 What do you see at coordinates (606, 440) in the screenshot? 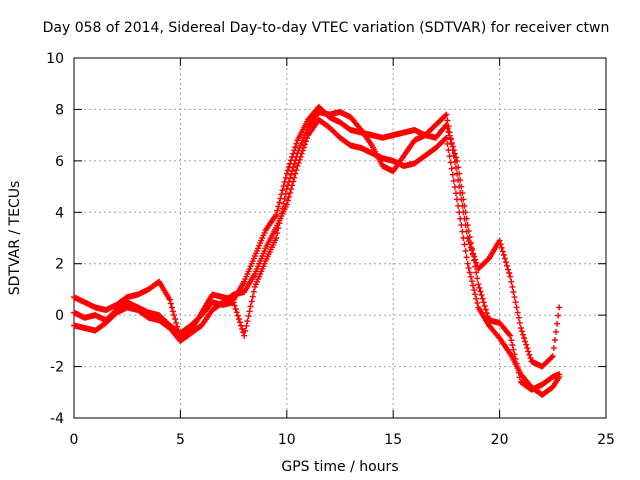
I see `x-tick-label: 25` at bounding box center [606, 440].